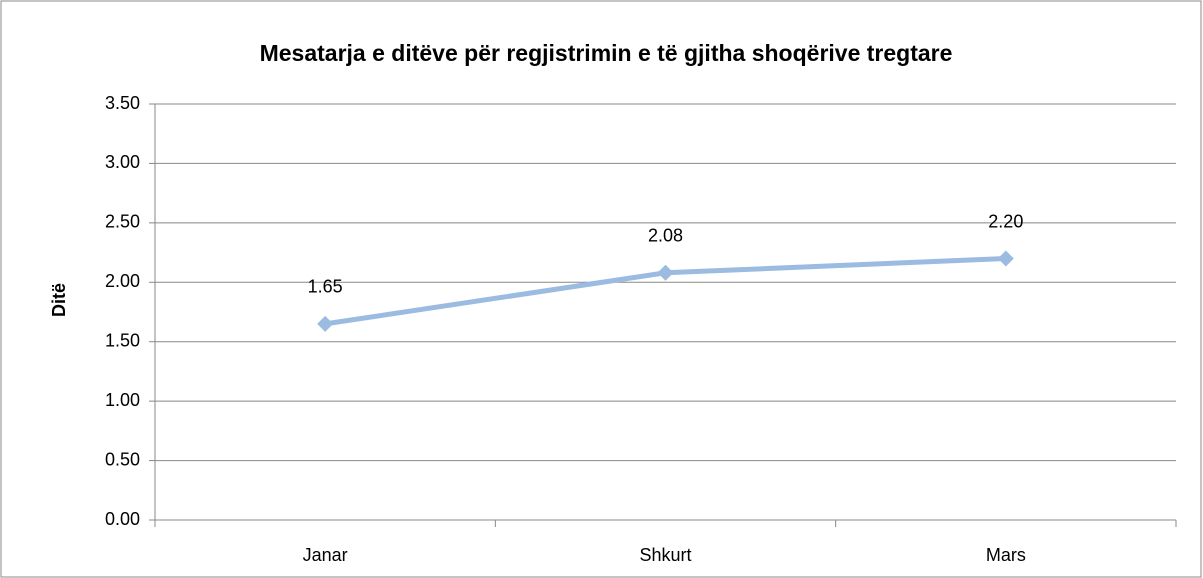 This screenshot has height=578, width=1203. What do you see at coordinates (59, 300) in the screenshot?
I see `y-axis-label: Ditë` at bounding box center [59, 300].